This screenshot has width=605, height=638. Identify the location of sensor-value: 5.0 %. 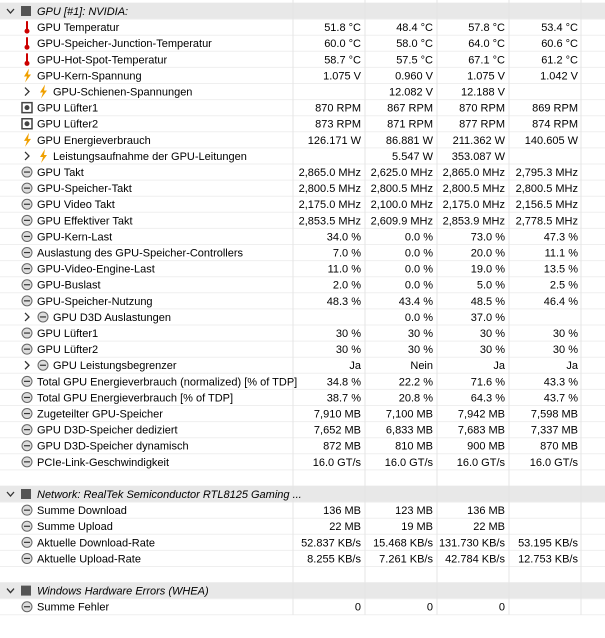
(491, 286).